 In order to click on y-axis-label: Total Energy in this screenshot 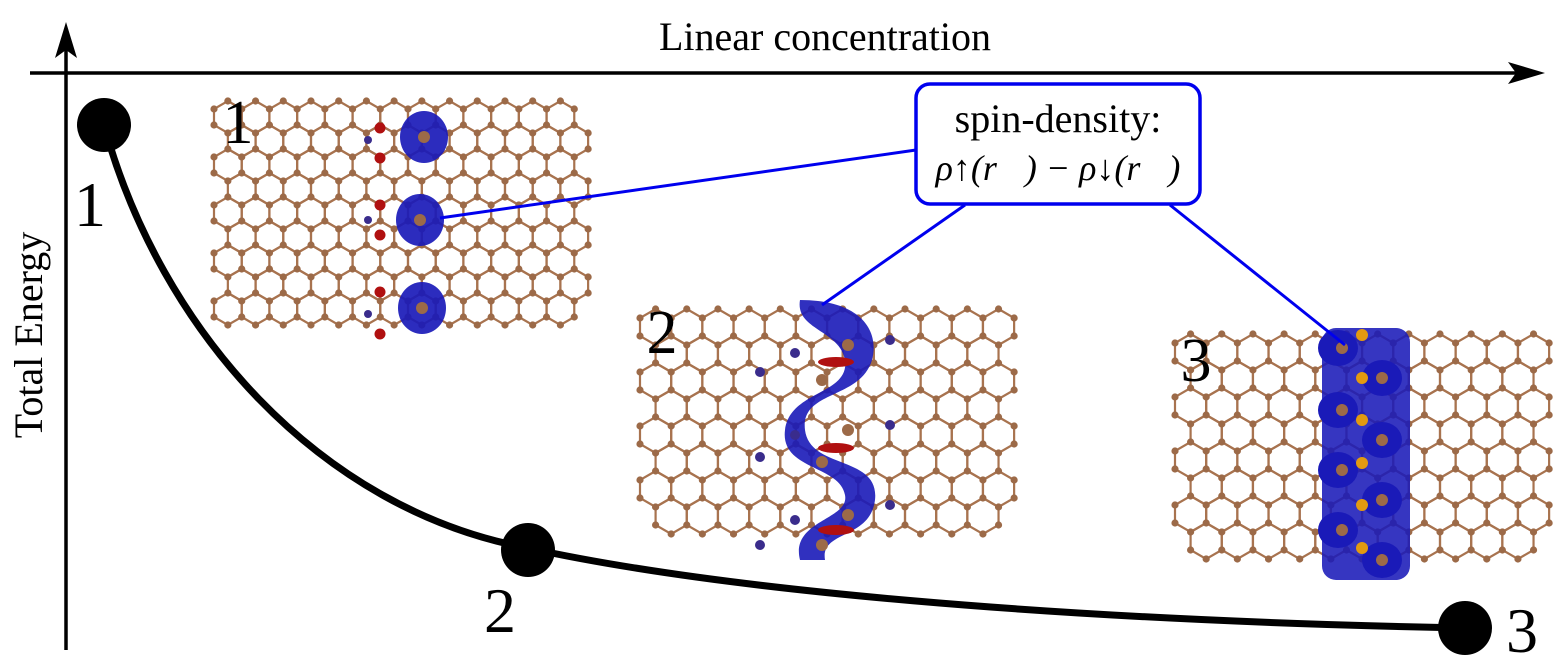, I will do `click(28, 335)`.